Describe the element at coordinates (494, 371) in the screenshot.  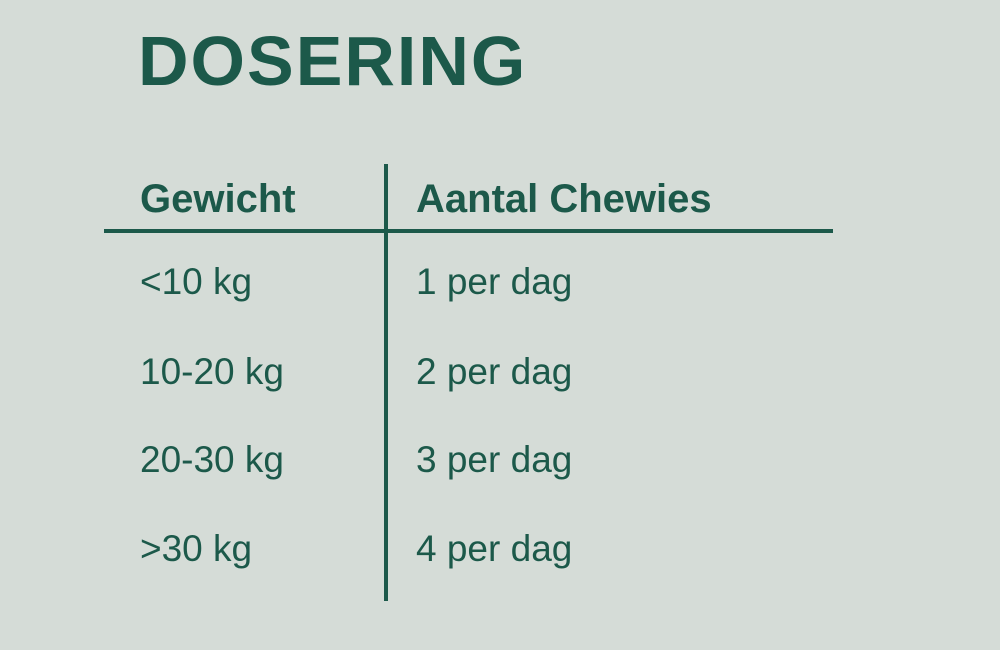
I see `dose-cell: 2 per dag` at that location.